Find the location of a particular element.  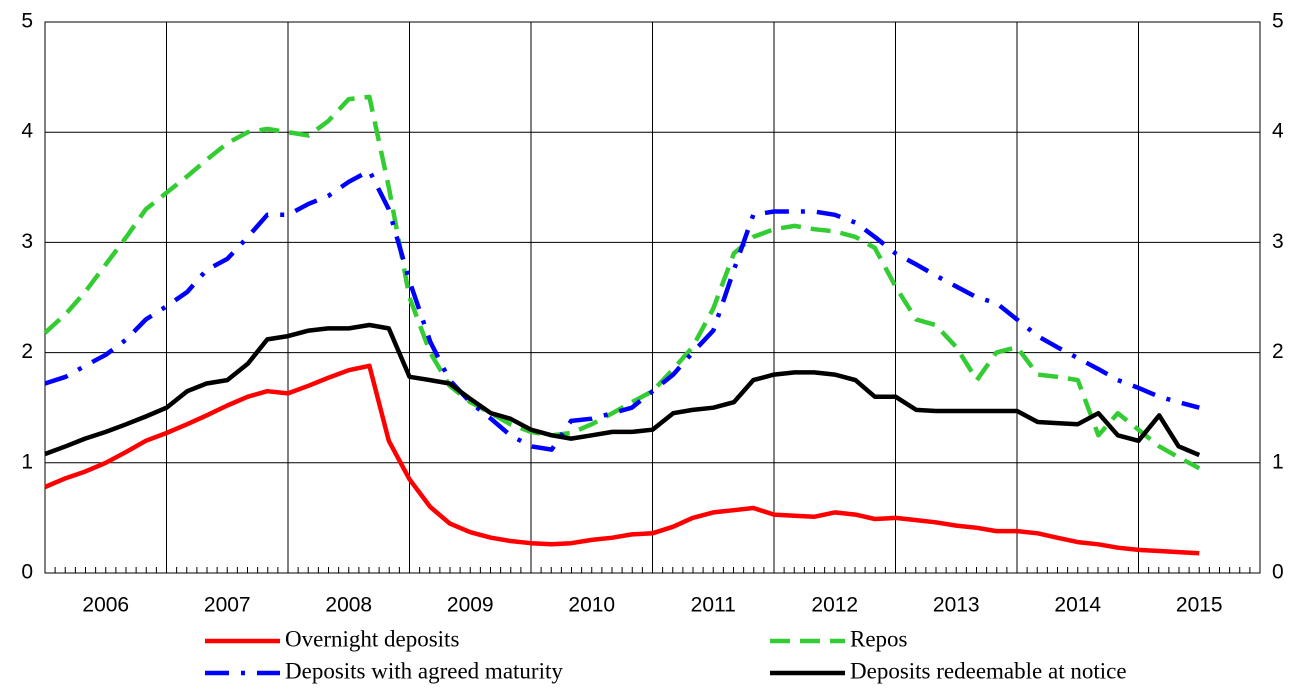

y-tick-label: 1 is located at coordinates (27, 461).